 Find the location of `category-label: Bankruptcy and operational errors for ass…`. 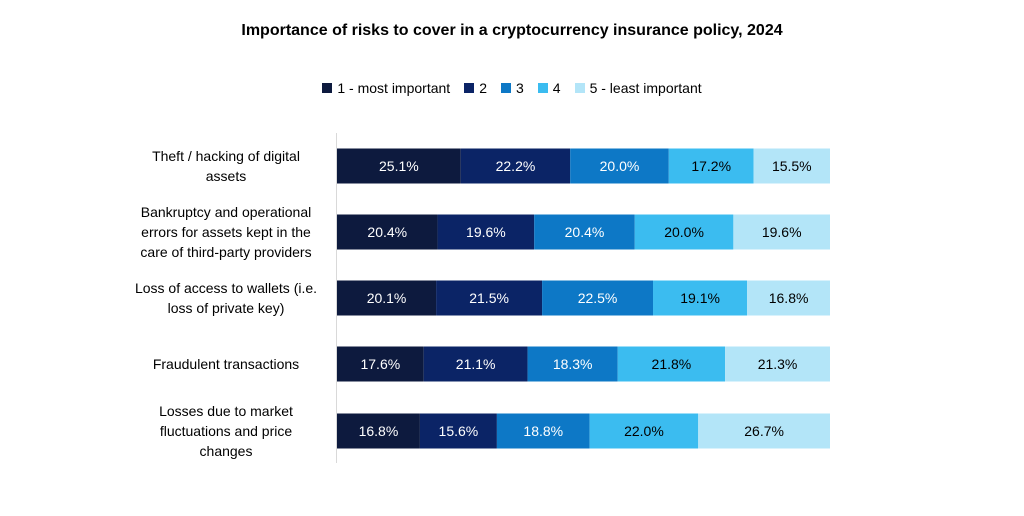

category-label: Bankruptcy and operational errors for ass… is located at coordinates (225, 232).